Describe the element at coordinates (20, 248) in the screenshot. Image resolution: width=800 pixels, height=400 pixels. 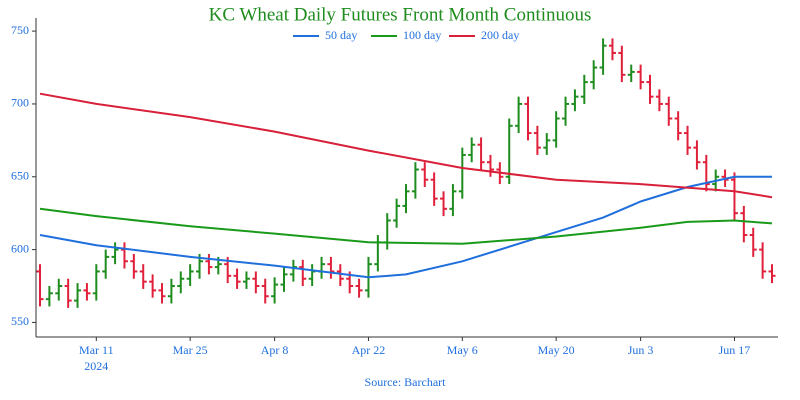
I see `y-tick-label: 600` at that location.